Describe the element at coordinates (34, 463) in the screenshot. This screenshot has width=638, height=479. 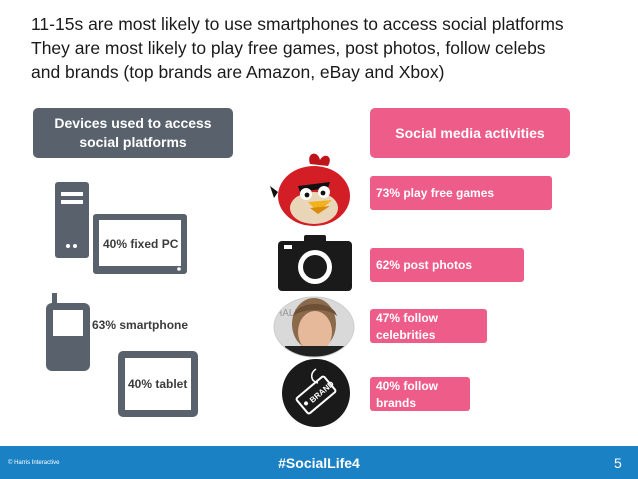
I see `footer-copyright: © Harris Interactive` at that location.